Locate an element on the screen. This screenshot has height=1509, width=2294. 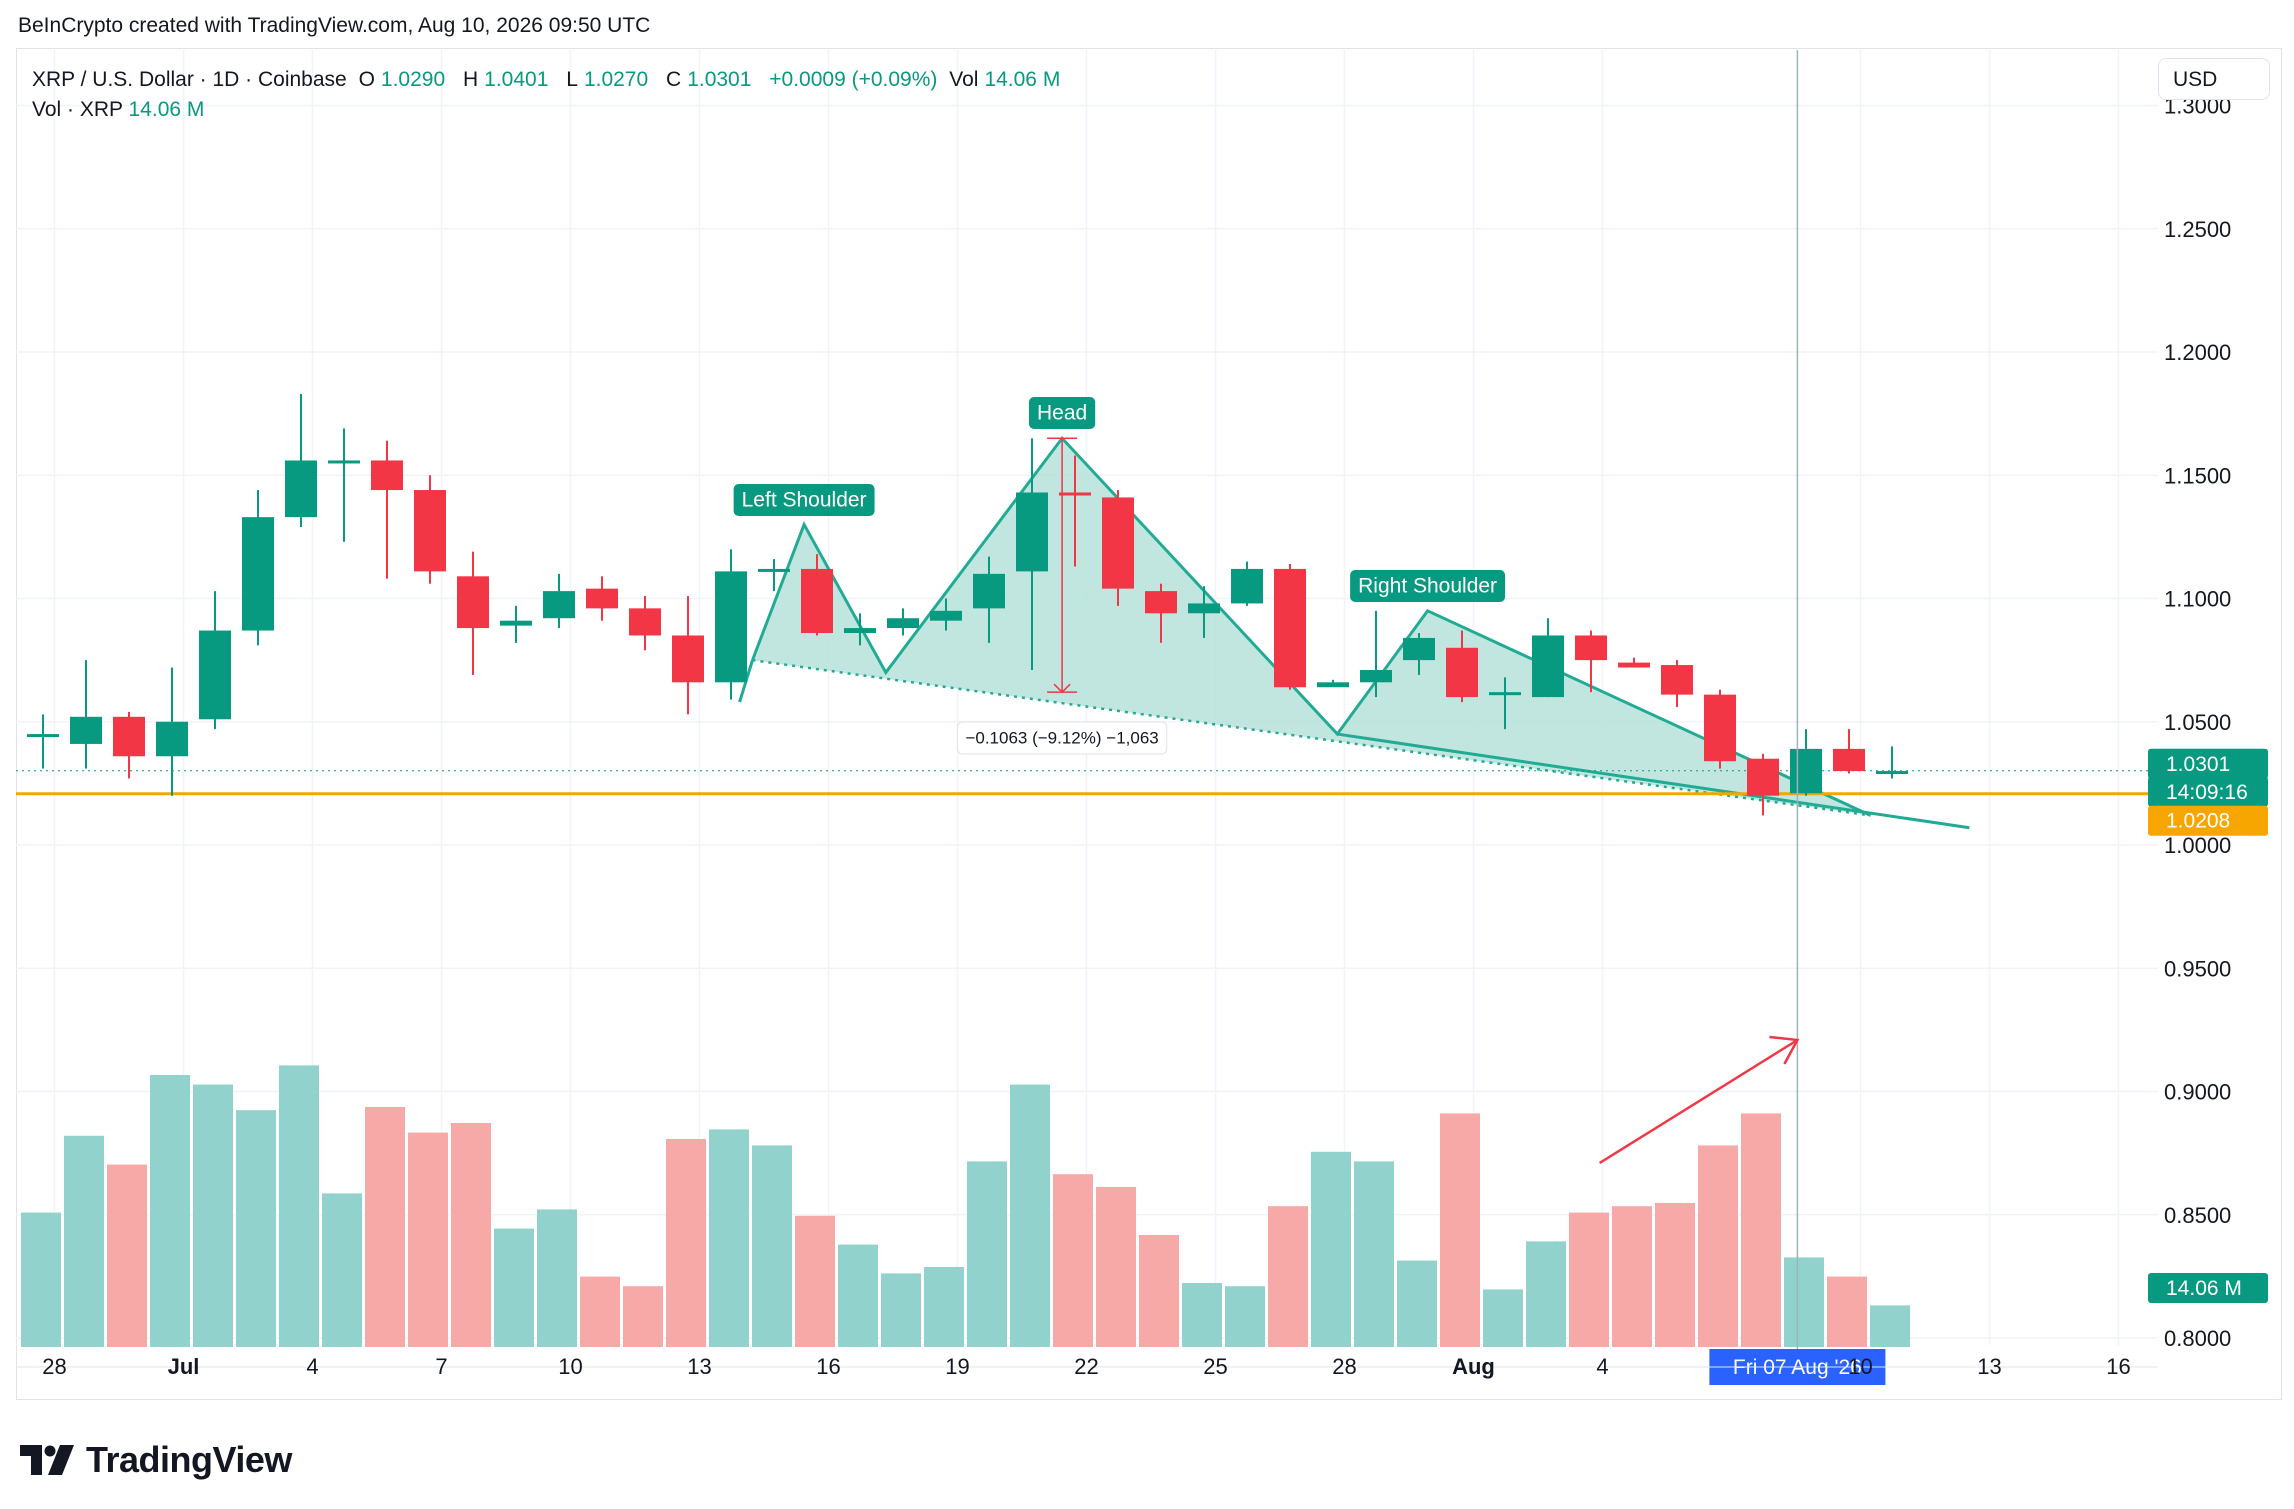
y-tick-label: 1.0000 is located at coordinates (2197, 845).